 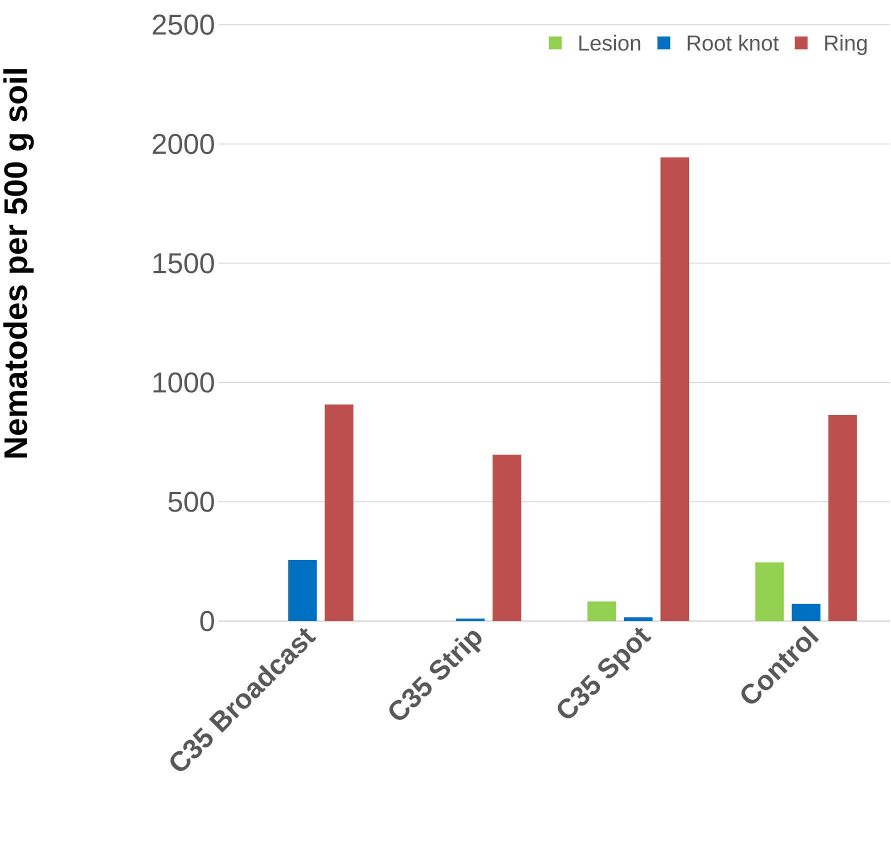 I want to click on y-tick-label: 2000, so click(x=183, y=144).